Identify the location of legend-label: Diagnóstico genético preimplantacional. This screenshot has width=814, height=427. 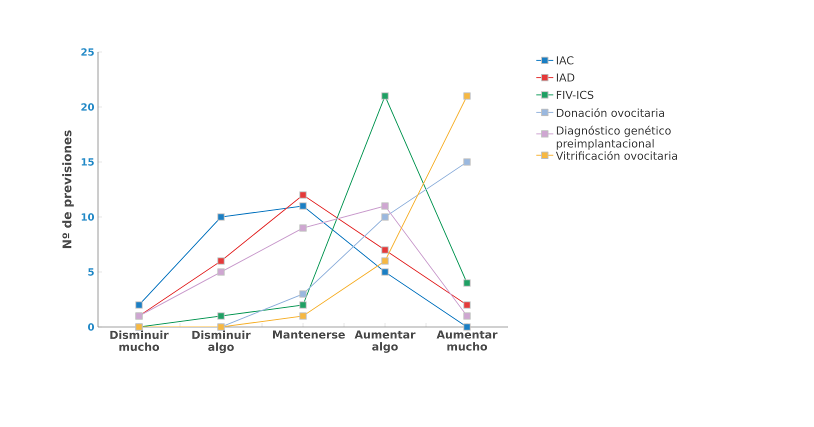
(613, 138).